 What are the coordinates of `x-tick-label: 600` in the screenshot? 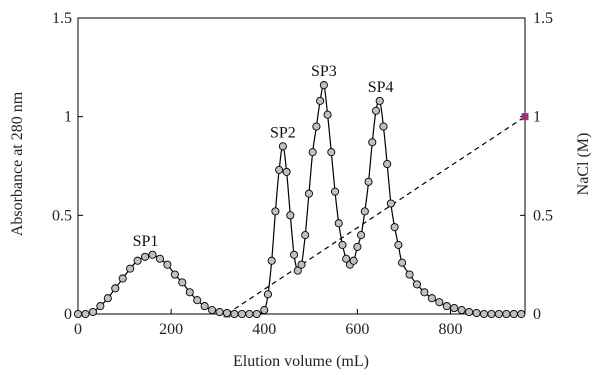 It's located at (357, 329).